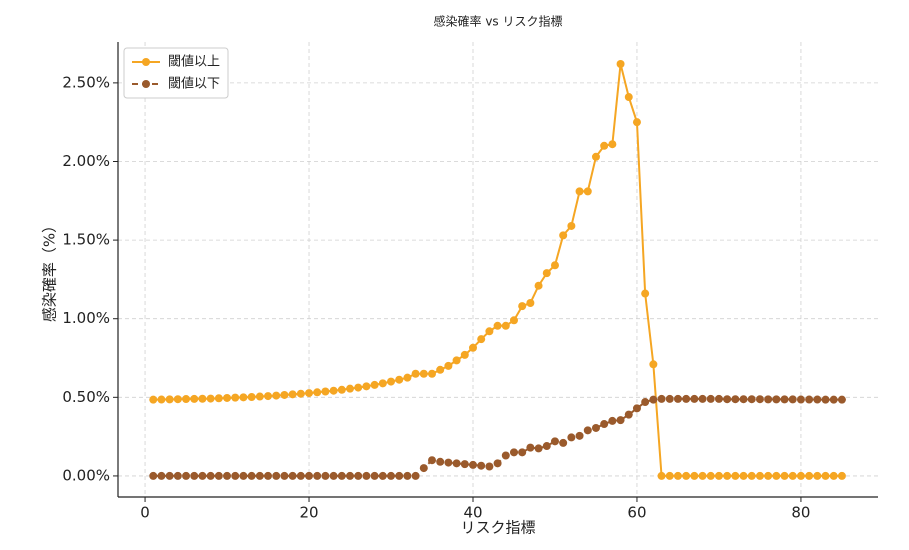 The height and width of the screenshot is (550, 909). Describe the element at coordinates (800, 513) in the screenshot. I see `x-tick-label: 80` at that location.